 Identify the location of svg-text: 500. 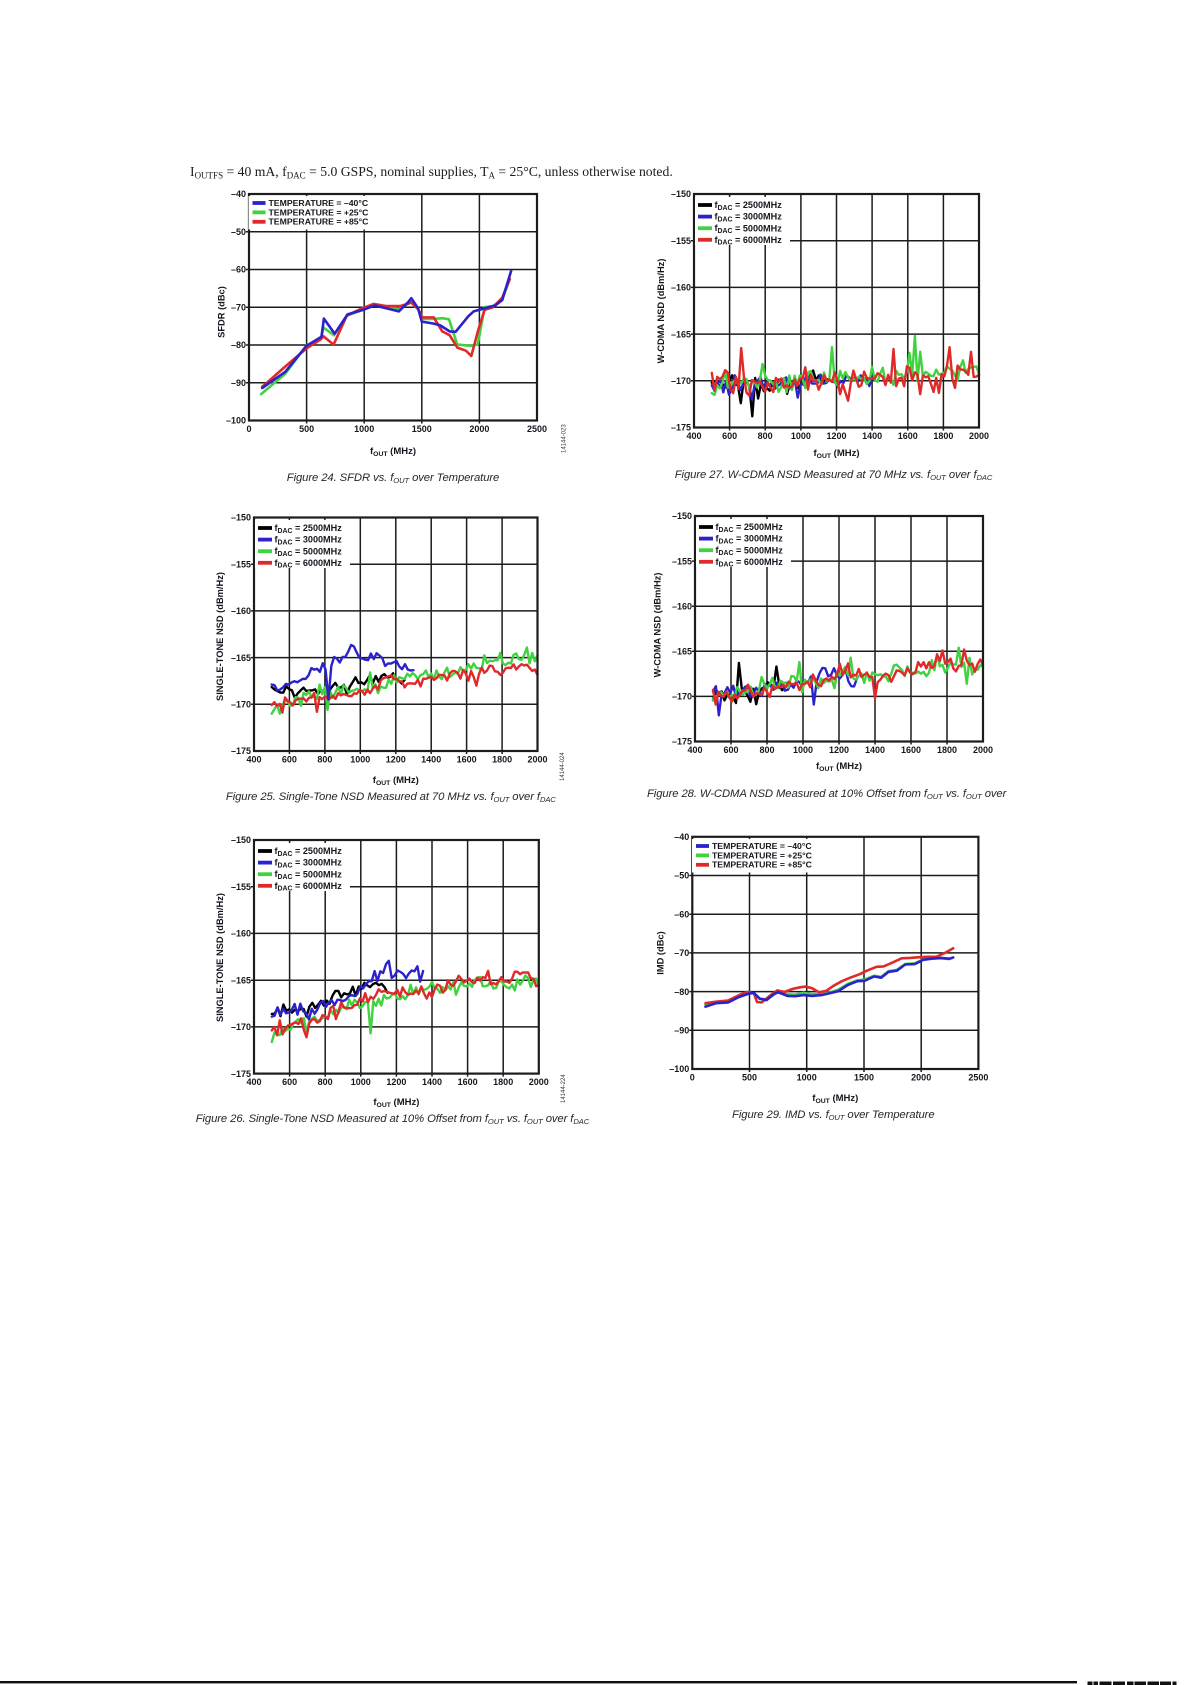
(306, 429).